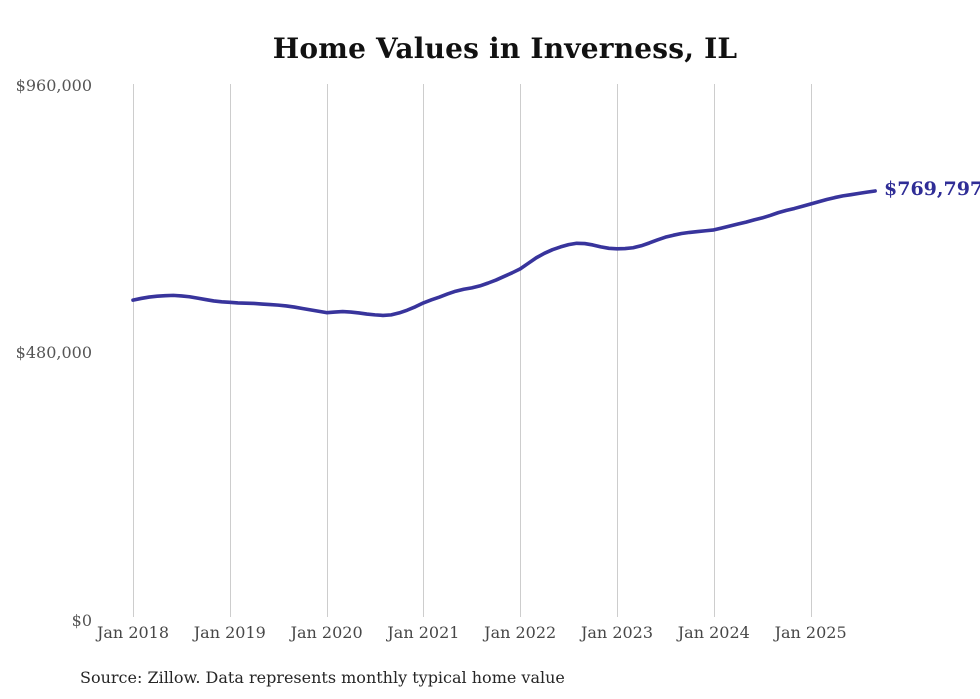 Image resolution: width=980 pixels, height=699 pixels. I want to click on y-axis-tick-label-480000: $480,000, so click(53, 352).